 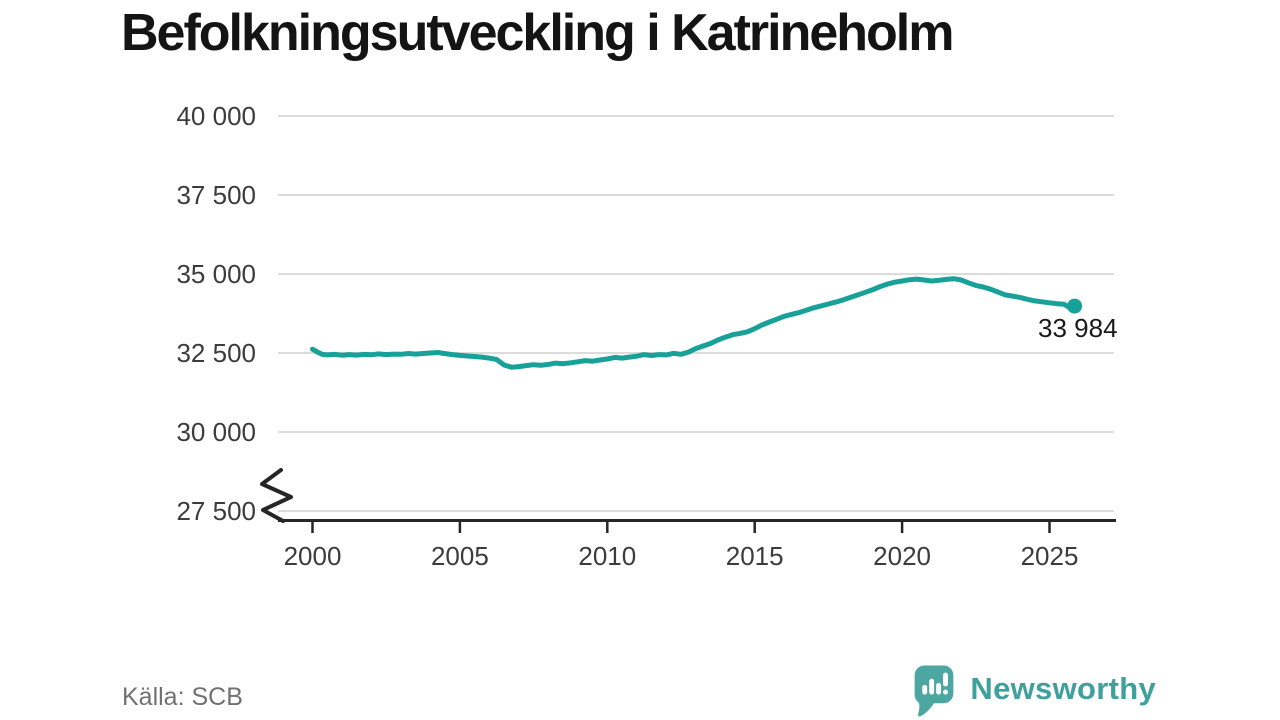 What do you see at coordinates (934, 692) in the screenshot?
I see `newsworthy-logo-icon` at bounding box center [934, 692].